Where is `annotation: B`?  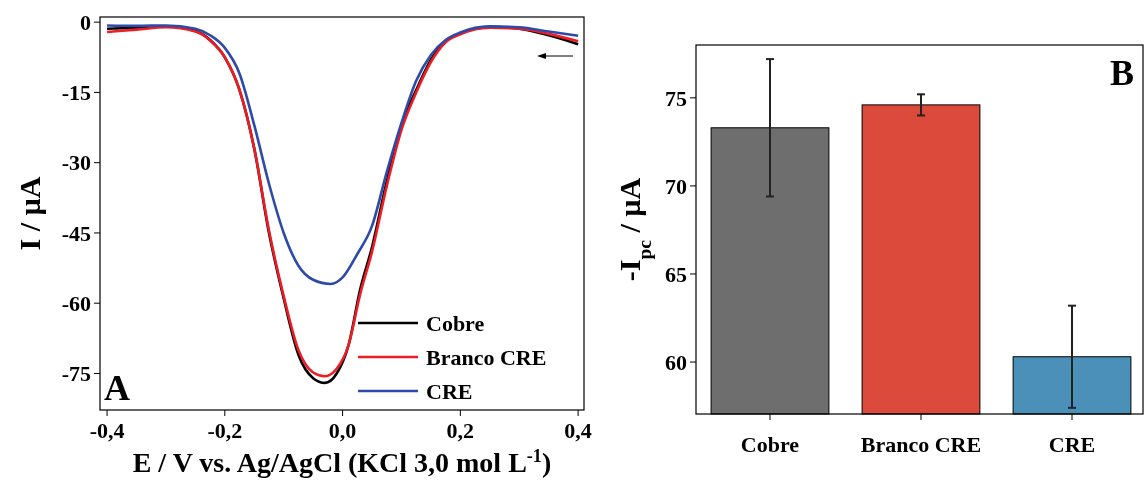
annotation: B is located at coordinates (1122, 73).